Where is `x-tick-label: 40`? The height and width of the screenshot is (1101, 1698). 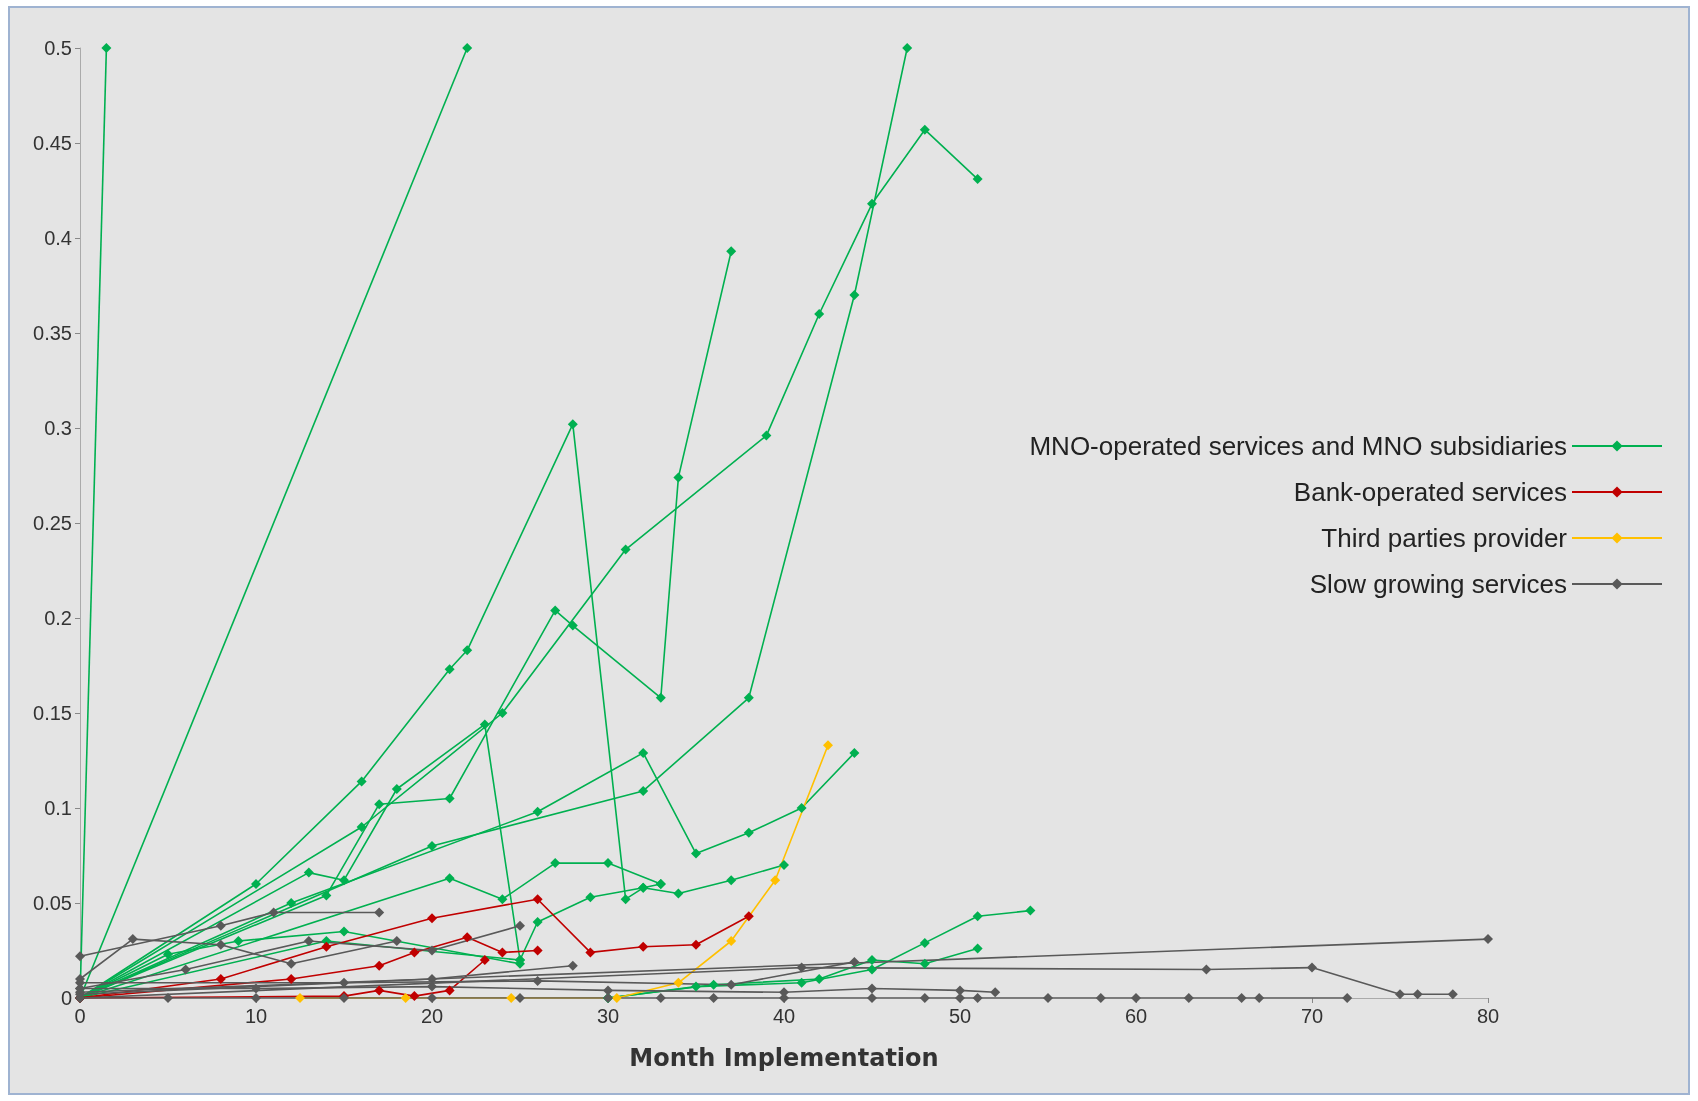
x-tick-label: 40 is located at coordinates (784, 1016).